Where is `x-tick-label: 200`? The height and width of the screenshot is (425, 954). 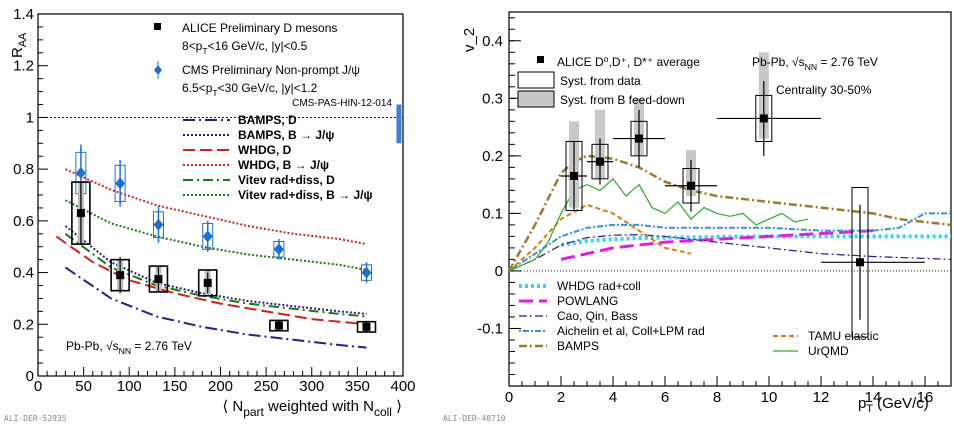
x-tick-label: 200 is located at coordinates (220, 386).